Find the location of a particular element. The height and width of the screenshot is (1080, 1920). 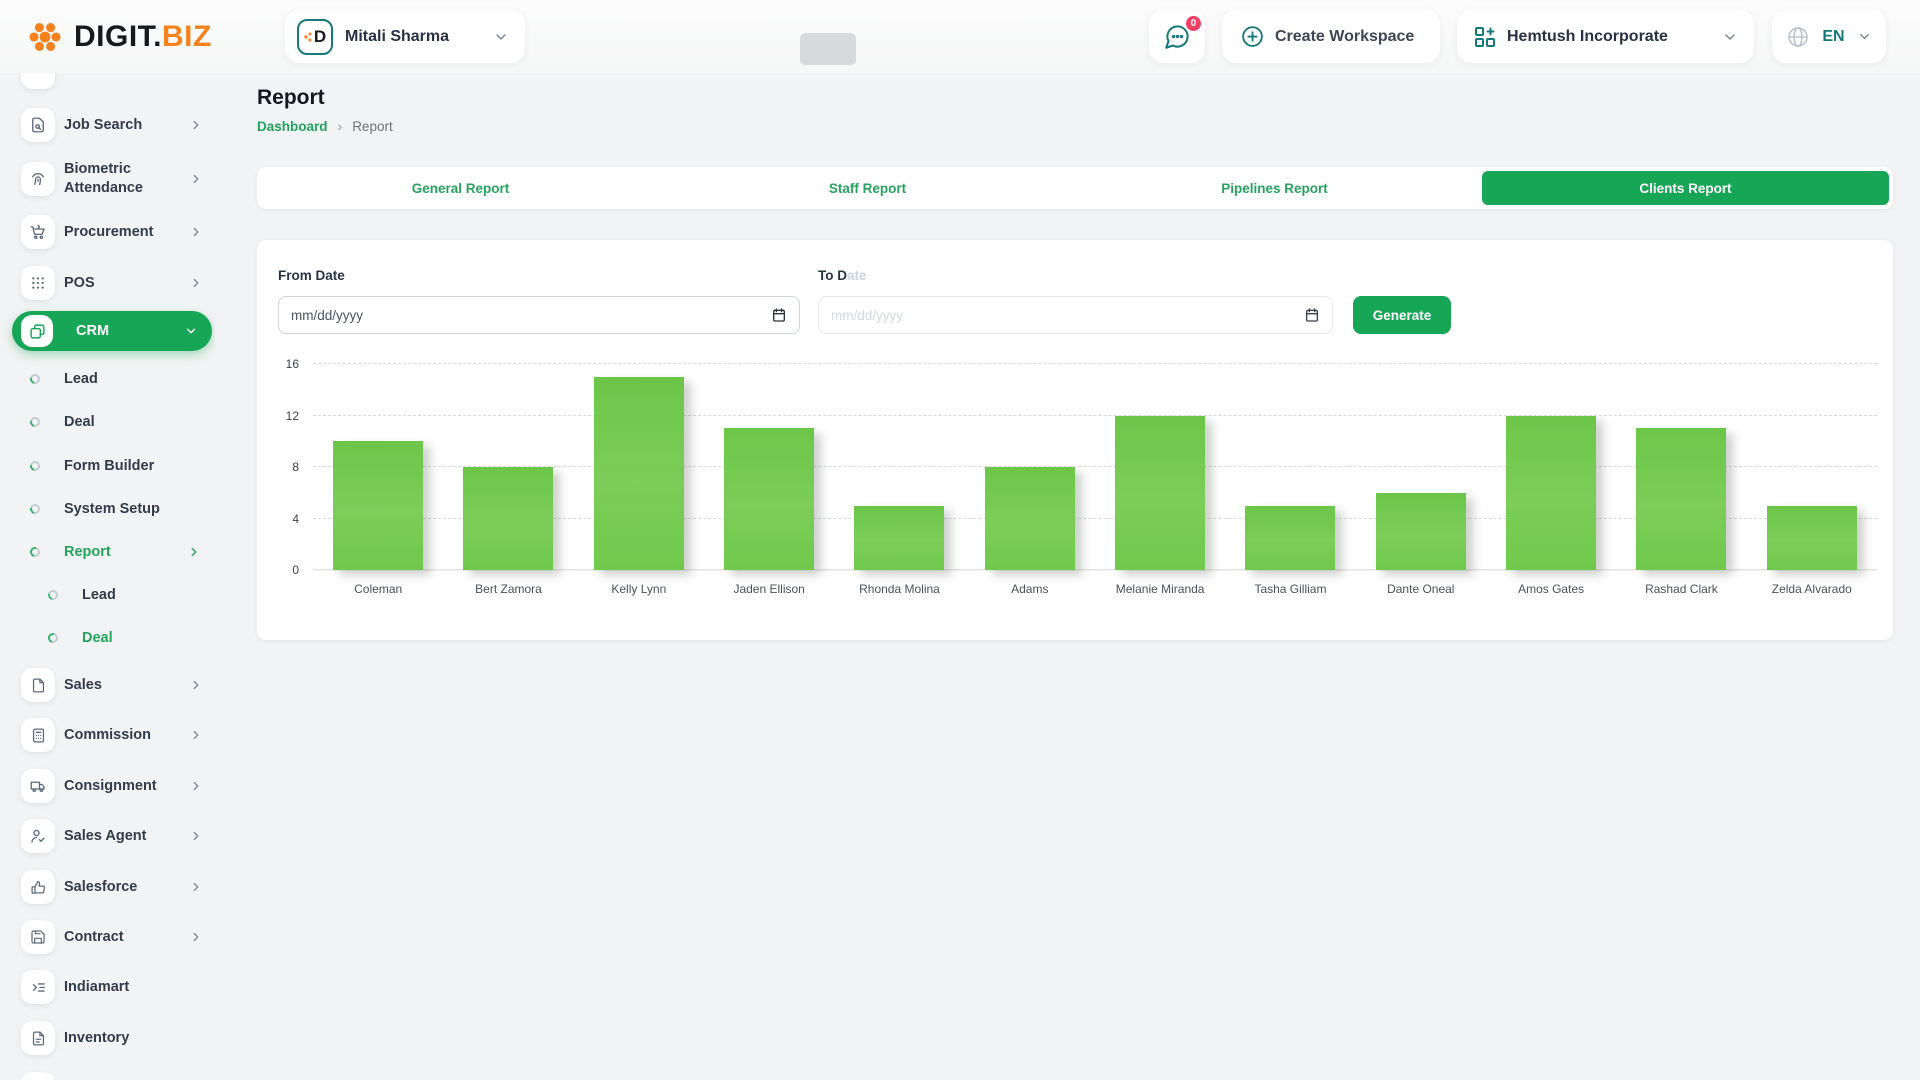

save-icon is located at coordinates (38, 937).